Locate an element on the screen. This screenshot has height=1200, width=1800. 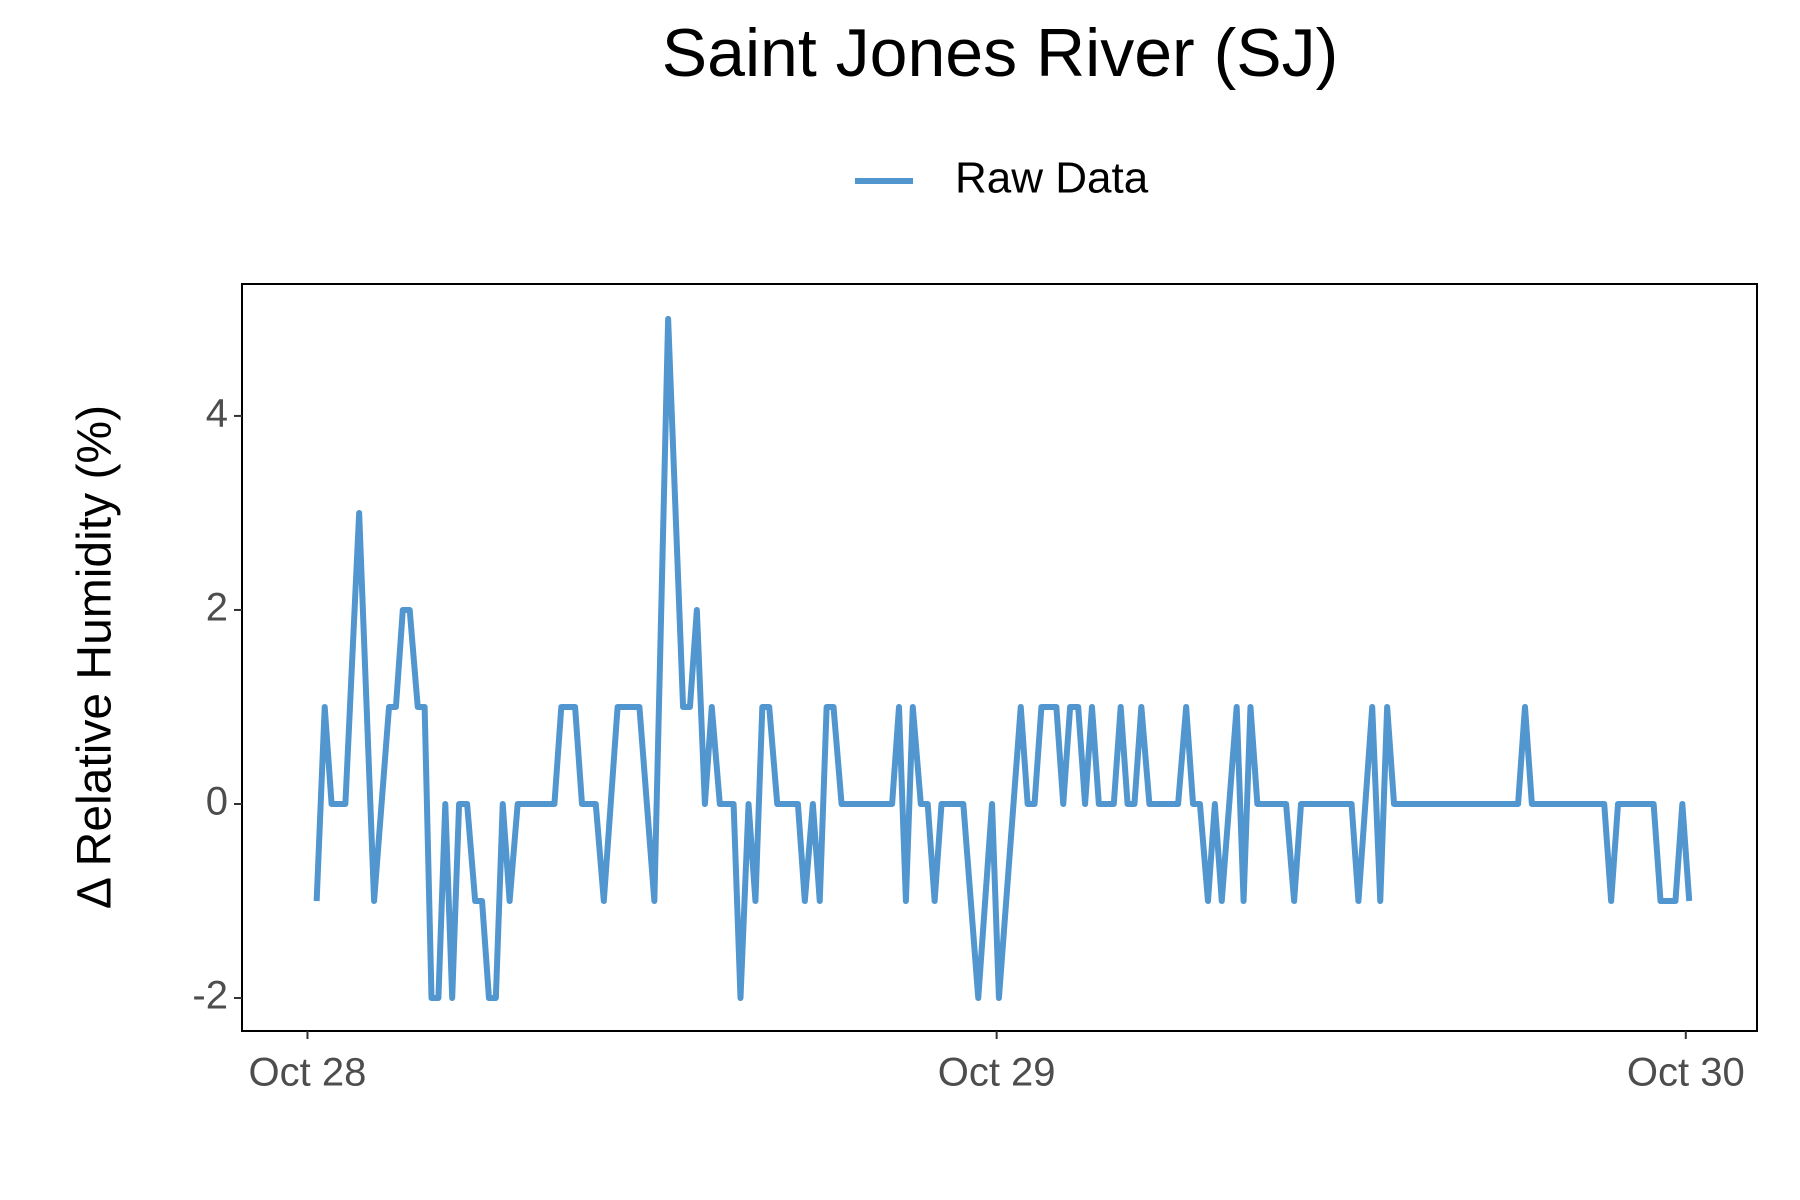
chart-title: Saint Jones River (SJ) is located at coordinates (1000, 53).